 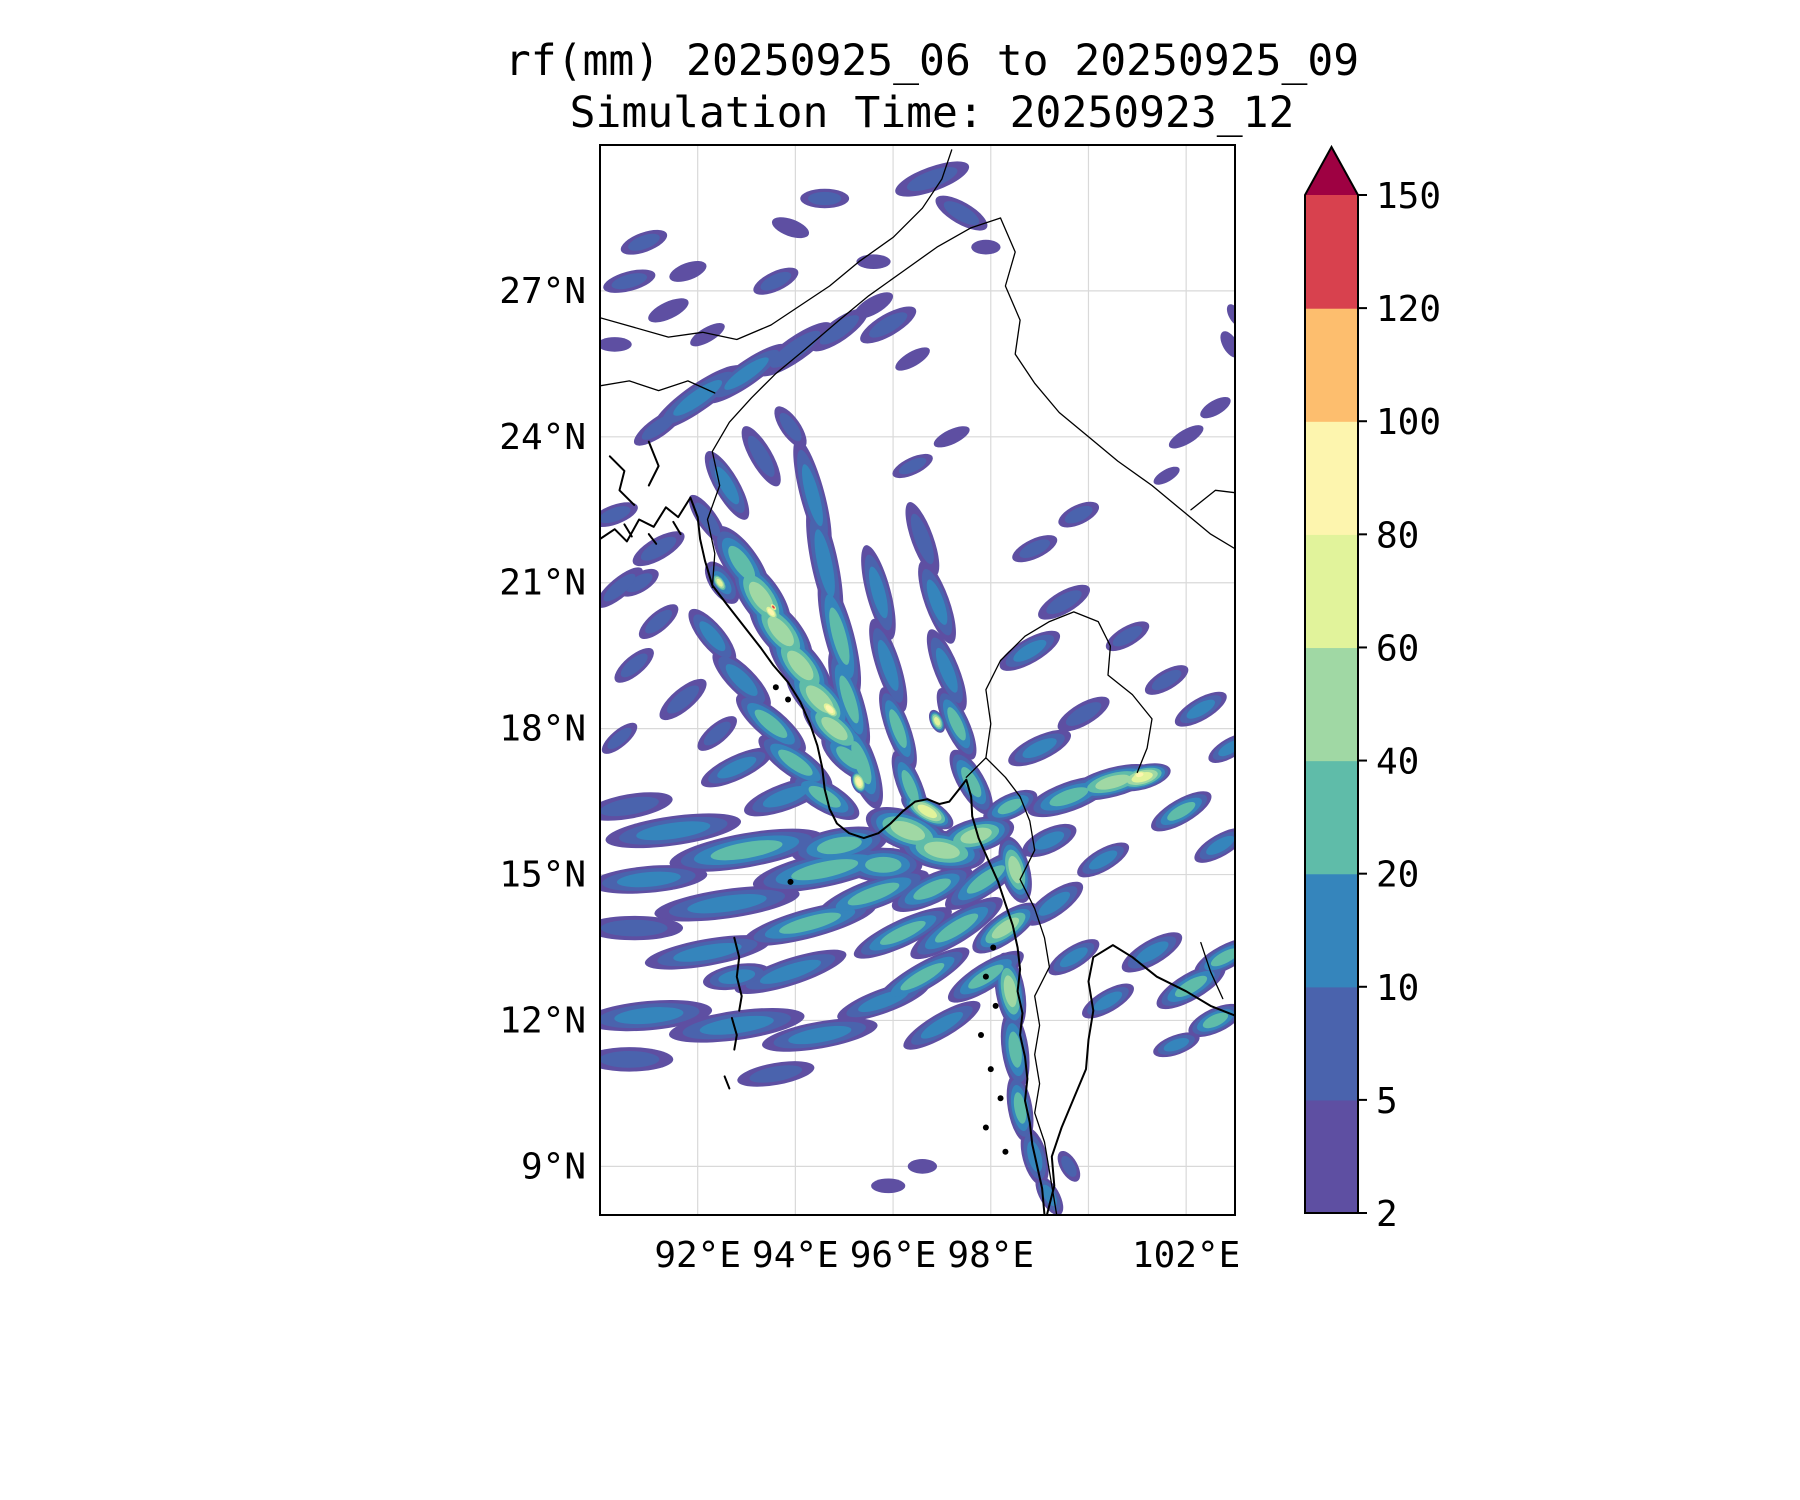 I want to click on y-tick-label: 27°N, so click(x=542, y=291).